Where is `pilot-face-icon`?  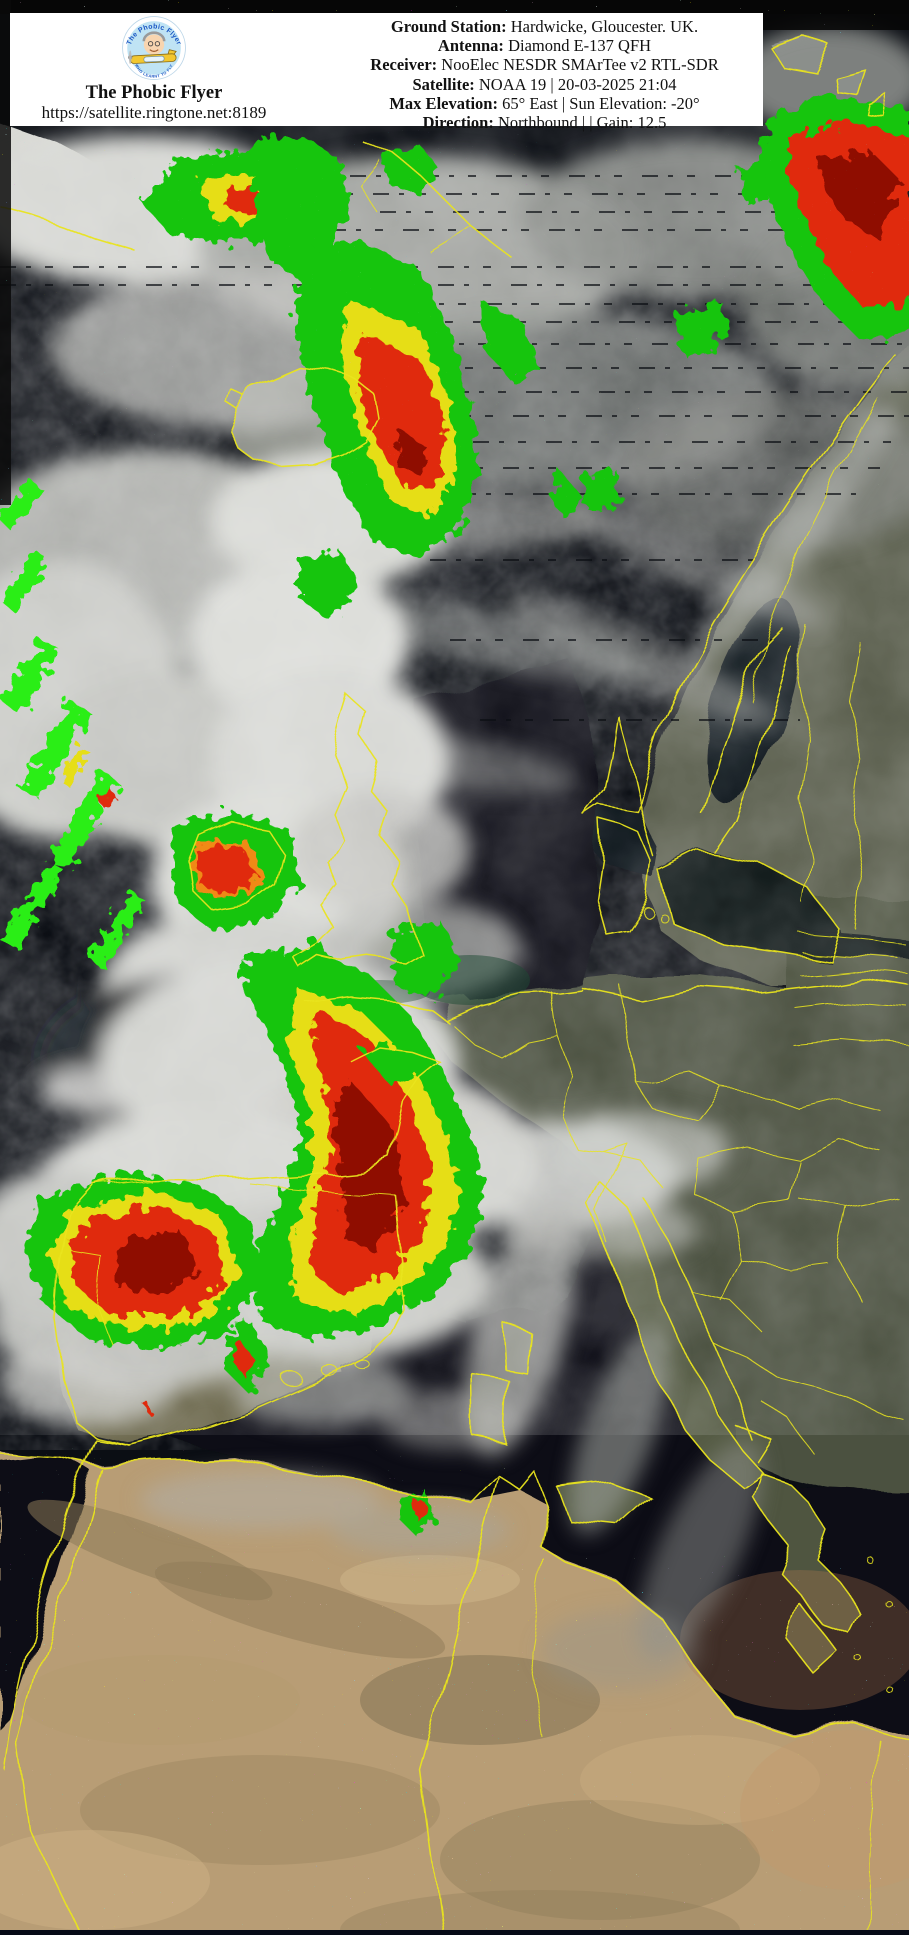
pilot-face-icon is located at coordinates (154, 44).